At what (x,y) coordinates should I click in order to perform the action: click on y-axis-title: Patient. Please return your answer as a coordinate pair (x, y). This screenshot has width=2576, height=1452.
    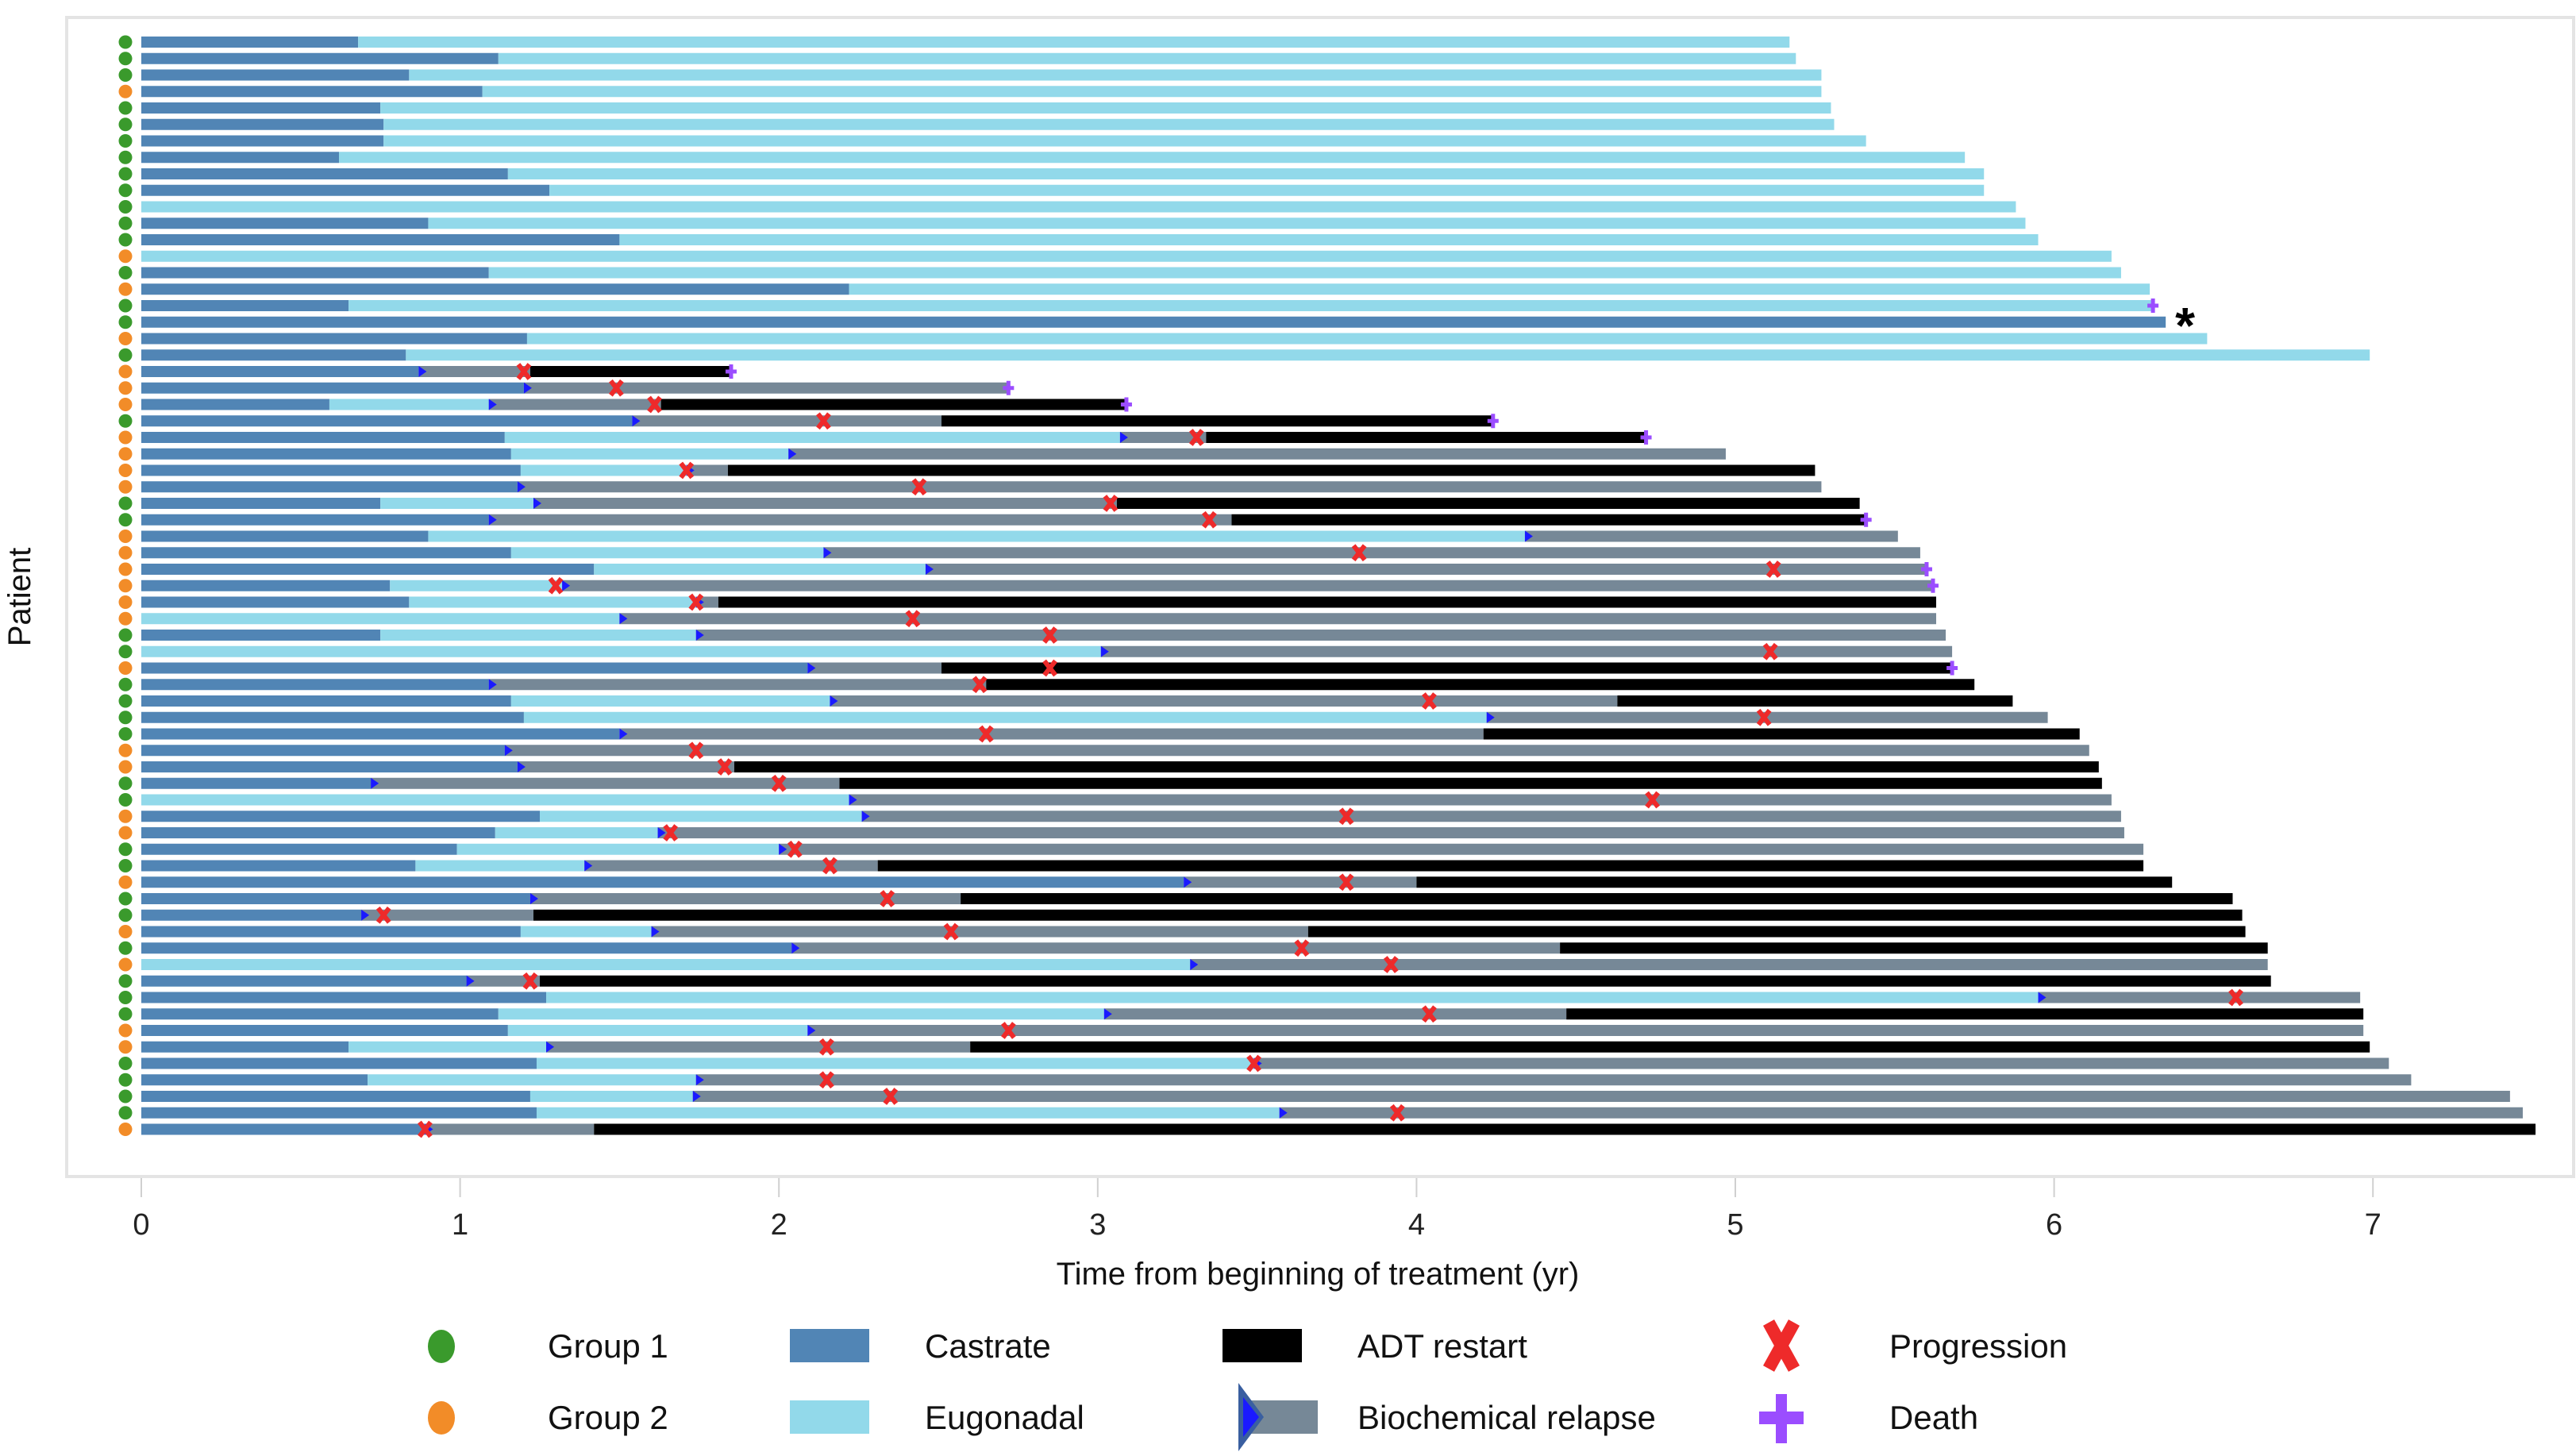
    Looking at the image, I should click on (19, 597).